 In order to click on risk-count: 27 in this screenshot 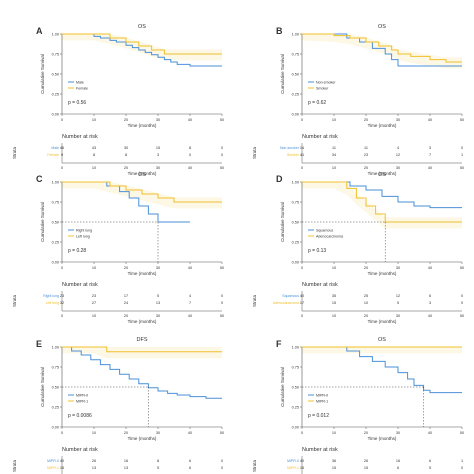, I will do `click(94, 303)`.